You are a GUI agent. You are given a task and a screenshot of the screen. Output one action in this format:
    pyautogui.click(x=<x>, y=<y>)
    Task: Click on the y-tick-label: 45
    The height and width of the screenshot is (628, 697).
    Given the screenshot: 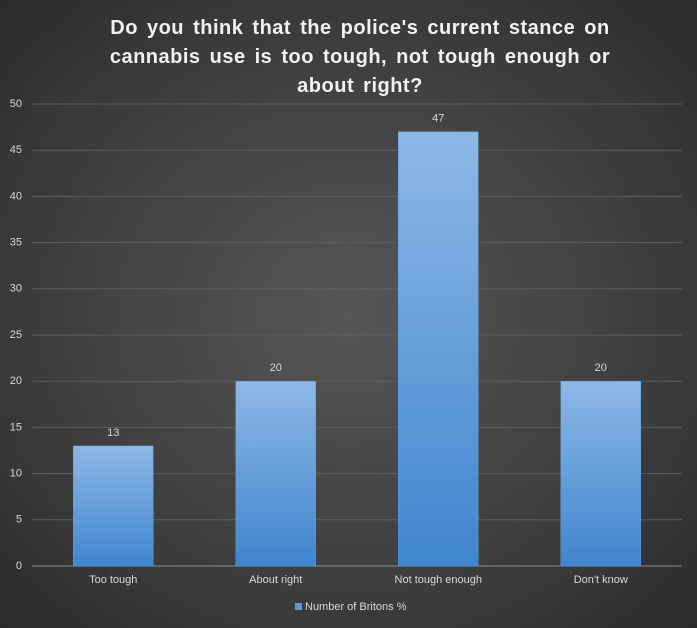 What is the action you would take?
    pyautogui.click(x=16, y=150)
    